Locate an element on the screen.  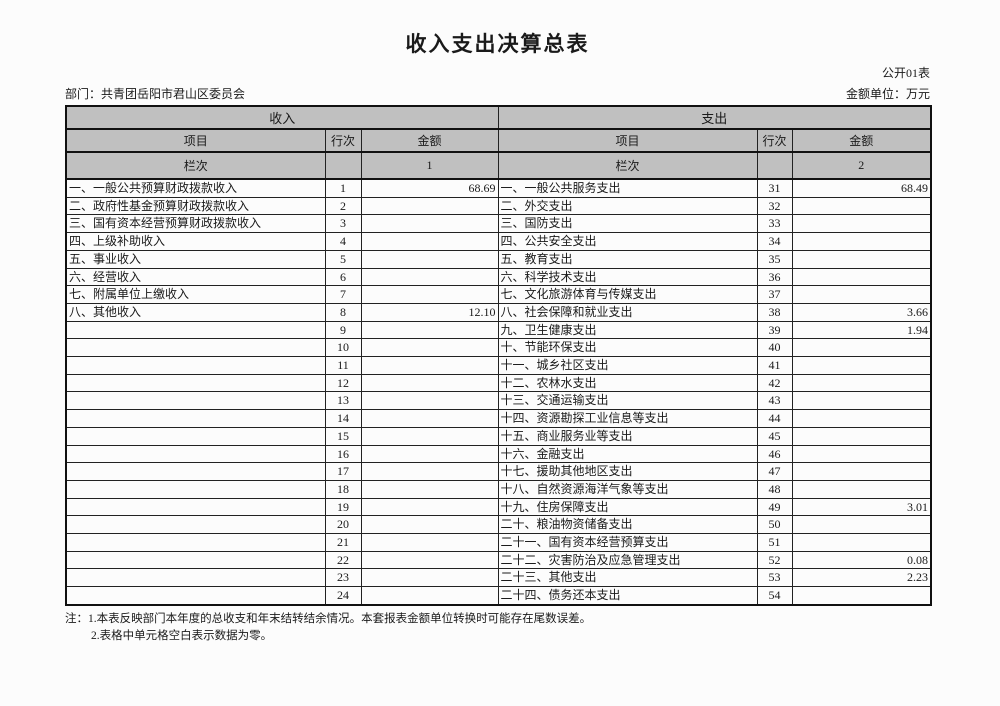
table-row: 五、事业收入 5 五、教育支出 35 is located at coordinates (498, 259).